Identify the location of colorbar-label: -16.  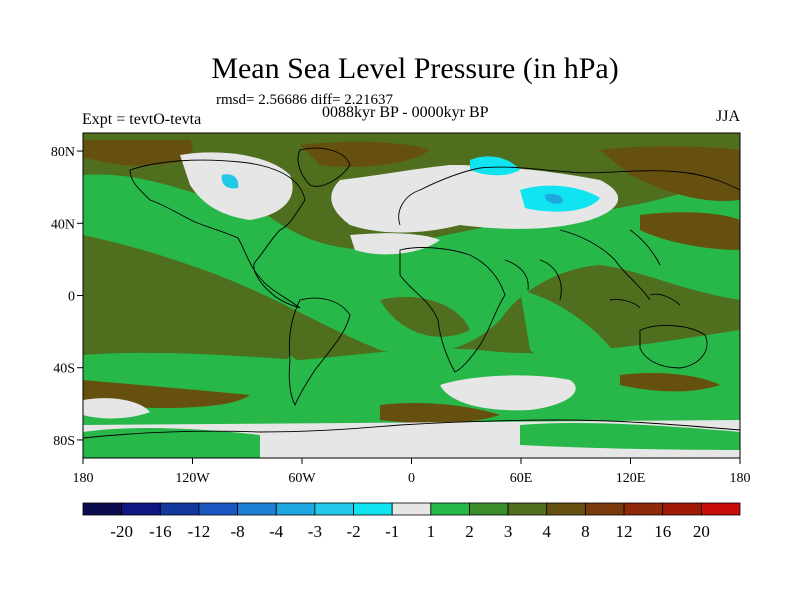
(160, 531).